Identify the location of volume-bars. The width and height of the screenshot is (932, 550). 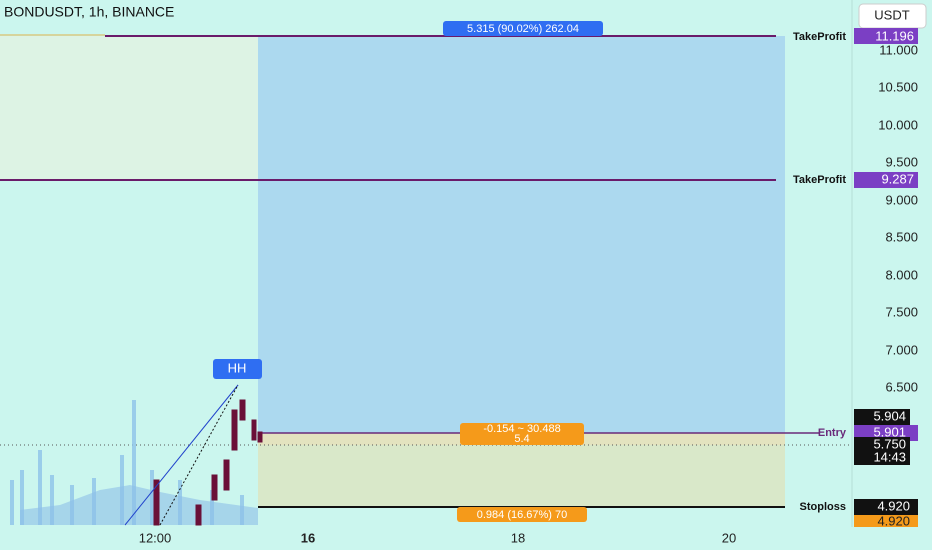
(134, 462).